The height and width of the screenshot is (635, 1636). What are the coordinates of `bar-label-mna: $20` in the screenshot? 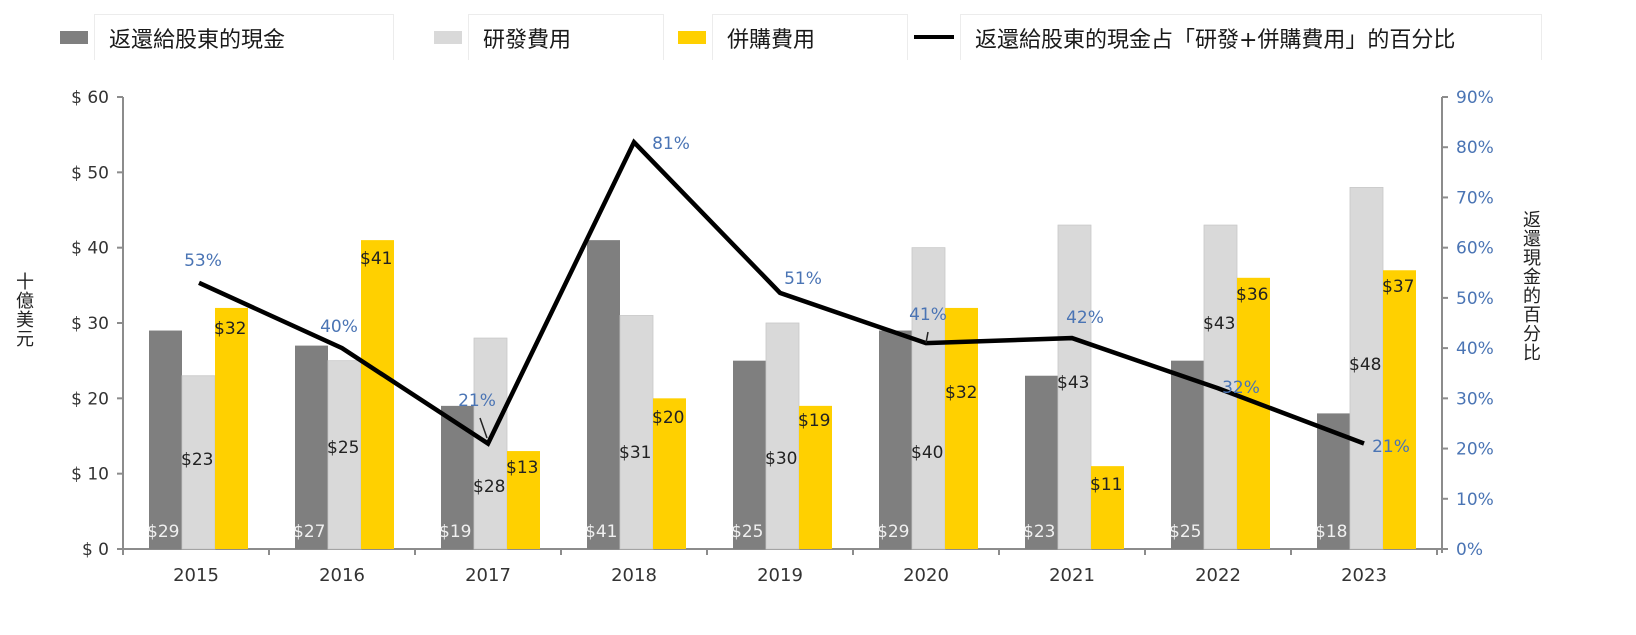 It's located at (668, 418).